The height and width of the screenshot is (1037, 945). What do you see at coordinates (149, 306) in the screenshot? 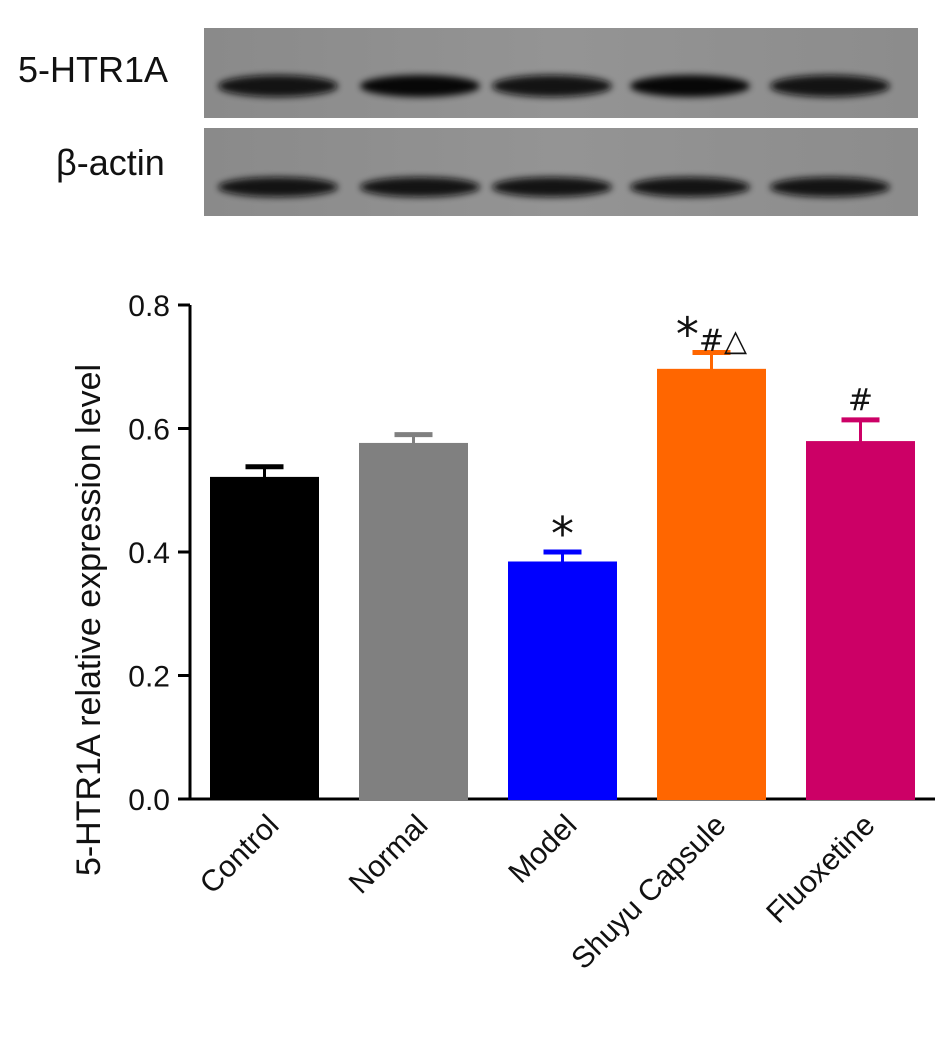
I see `y-tick-label: 0.8` at bounding box center [149, 306].